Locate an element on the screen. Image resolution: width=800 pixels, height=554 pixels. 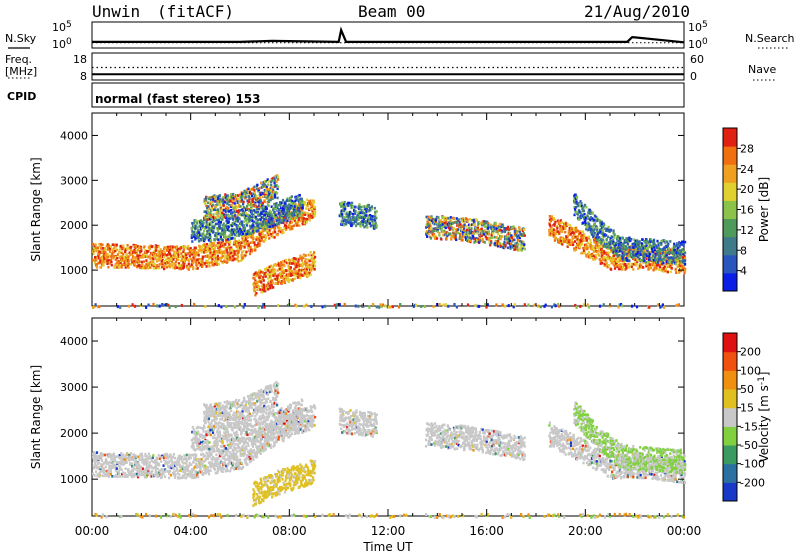
power-panel-echo-band is located at coordinates (241, 198).